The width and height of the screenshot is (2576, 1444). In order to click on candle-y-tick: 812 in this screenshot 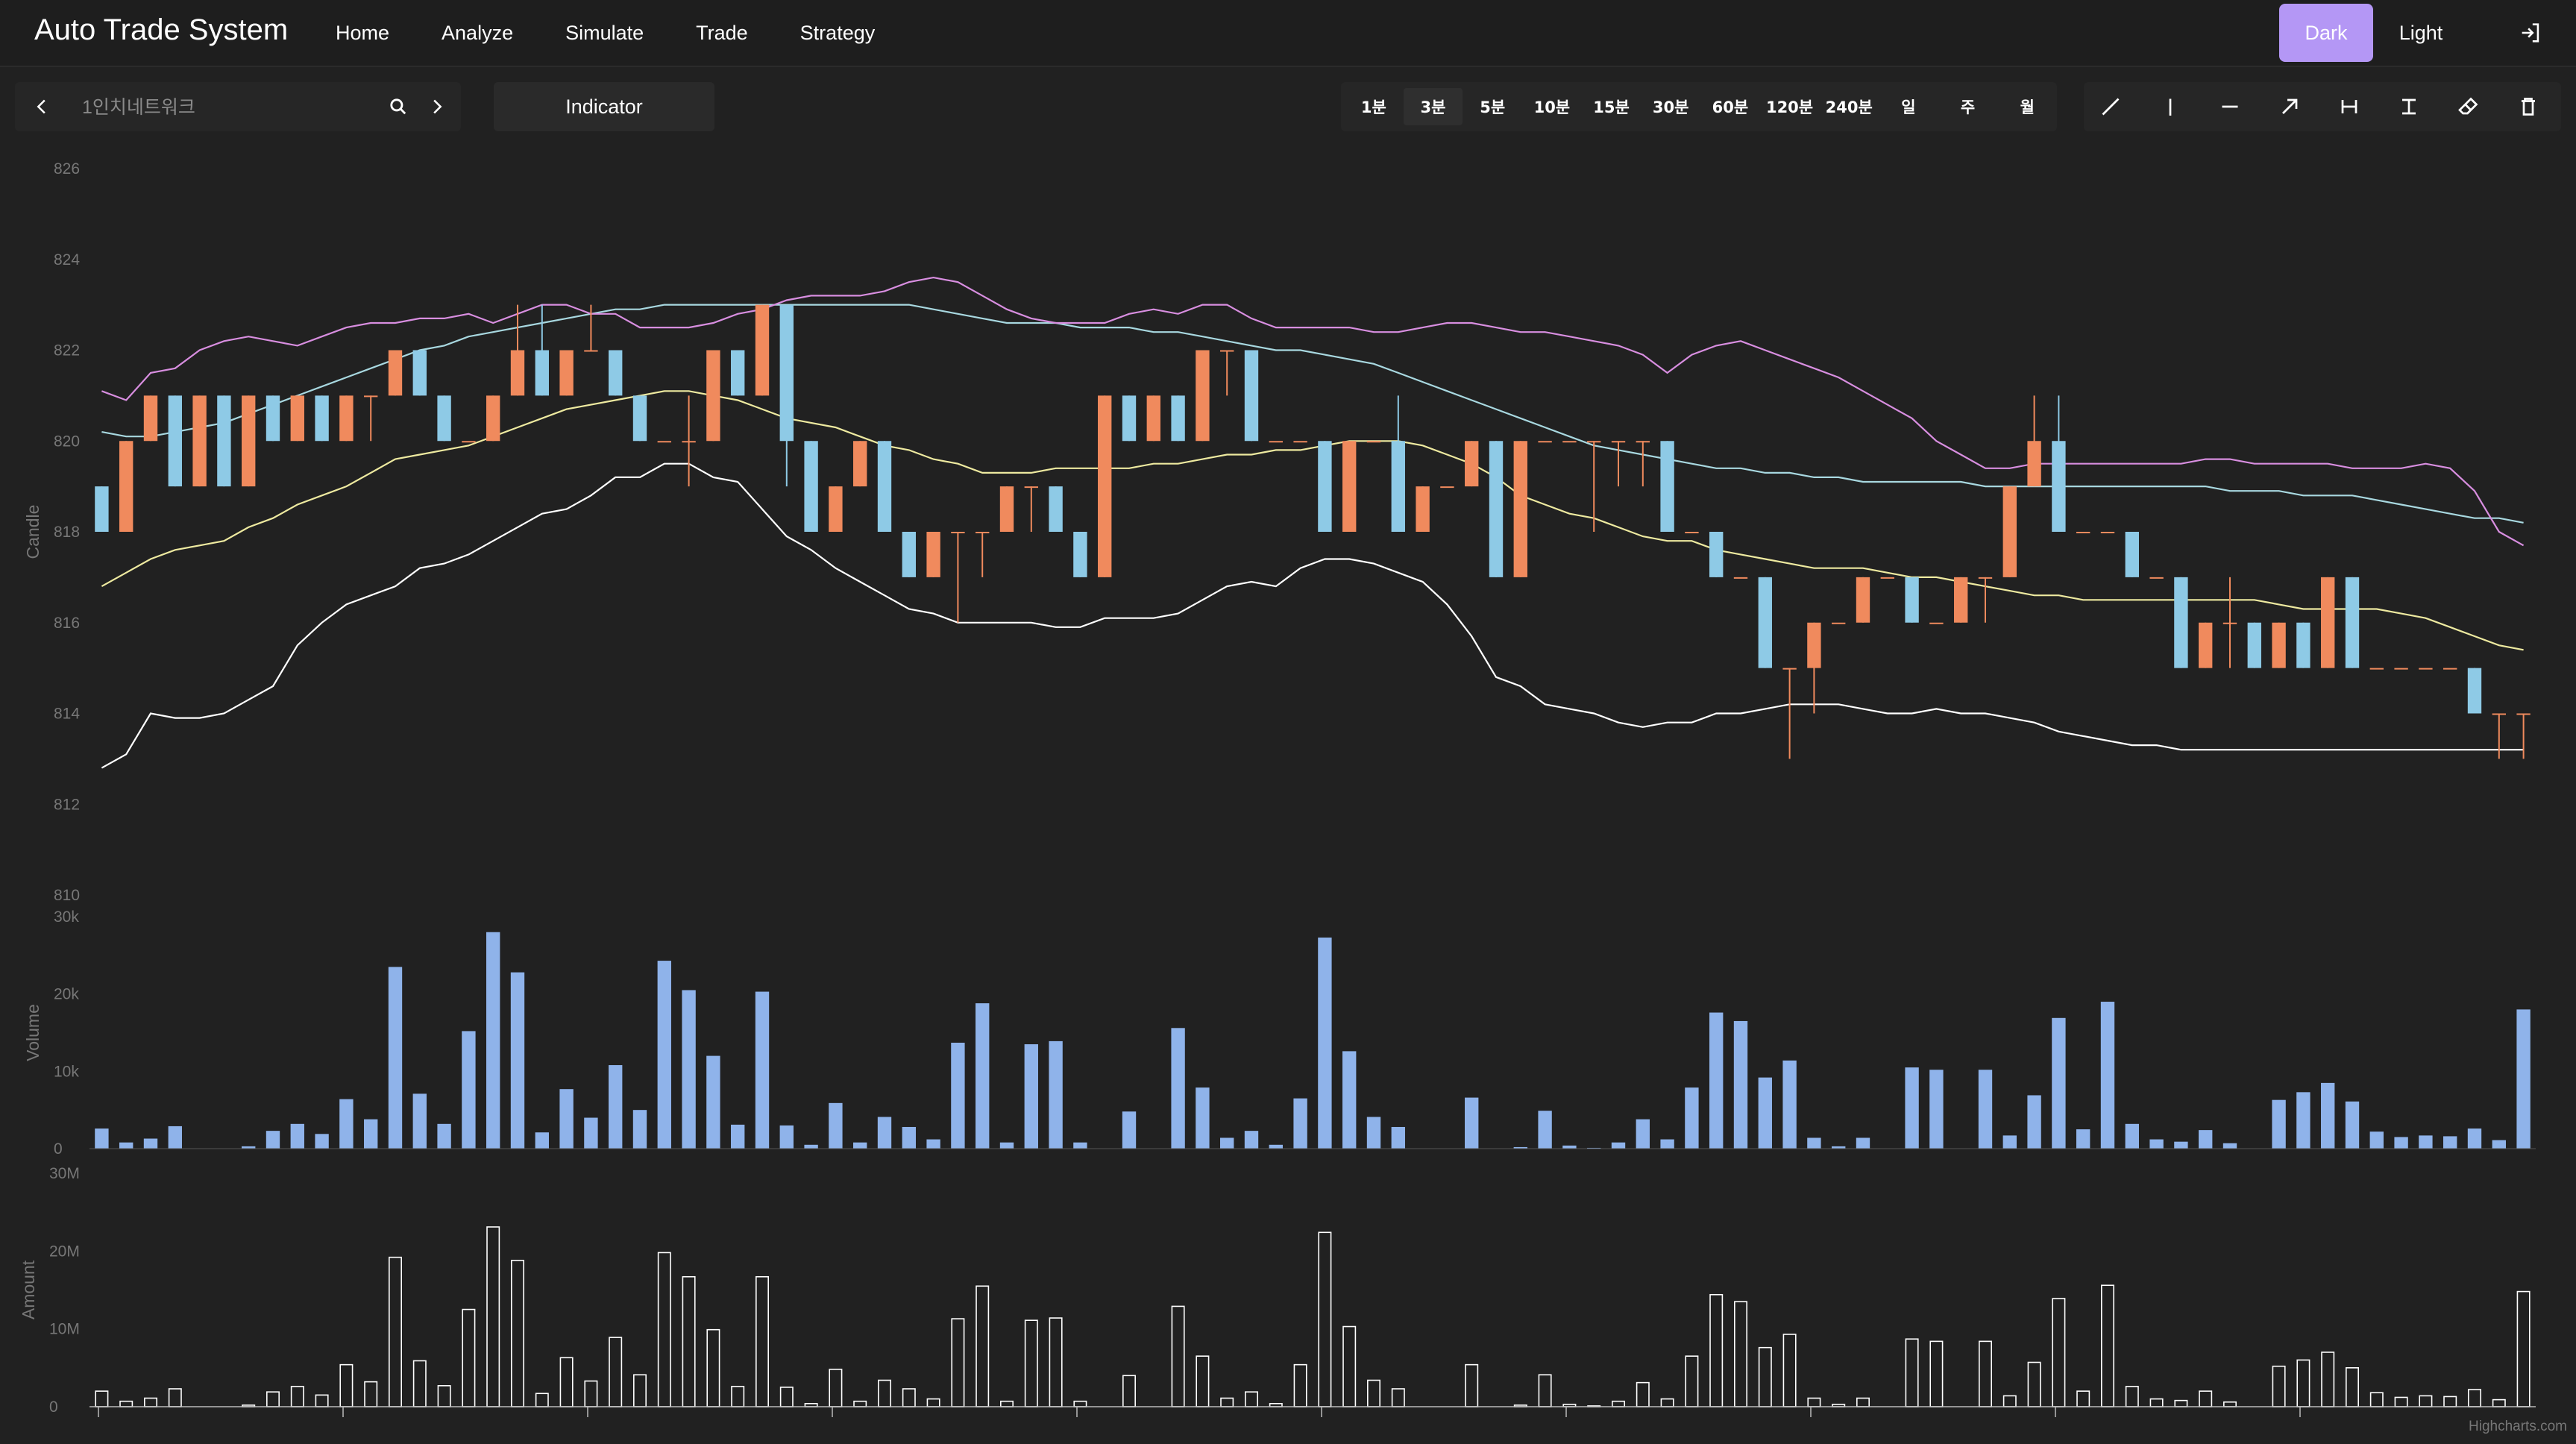, I will do `click(67, 805)`.